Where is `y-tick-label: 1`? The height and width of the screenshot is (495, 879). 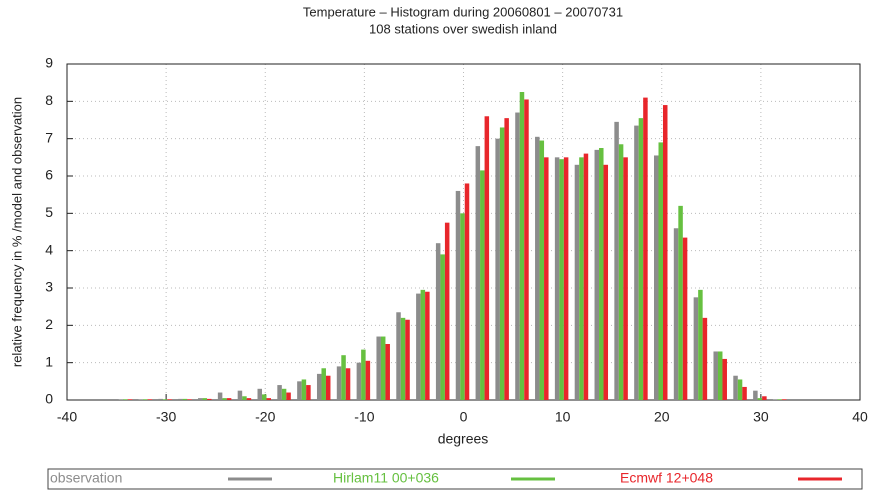
y-tick-label: 1 is located at coordinates (49, 361).